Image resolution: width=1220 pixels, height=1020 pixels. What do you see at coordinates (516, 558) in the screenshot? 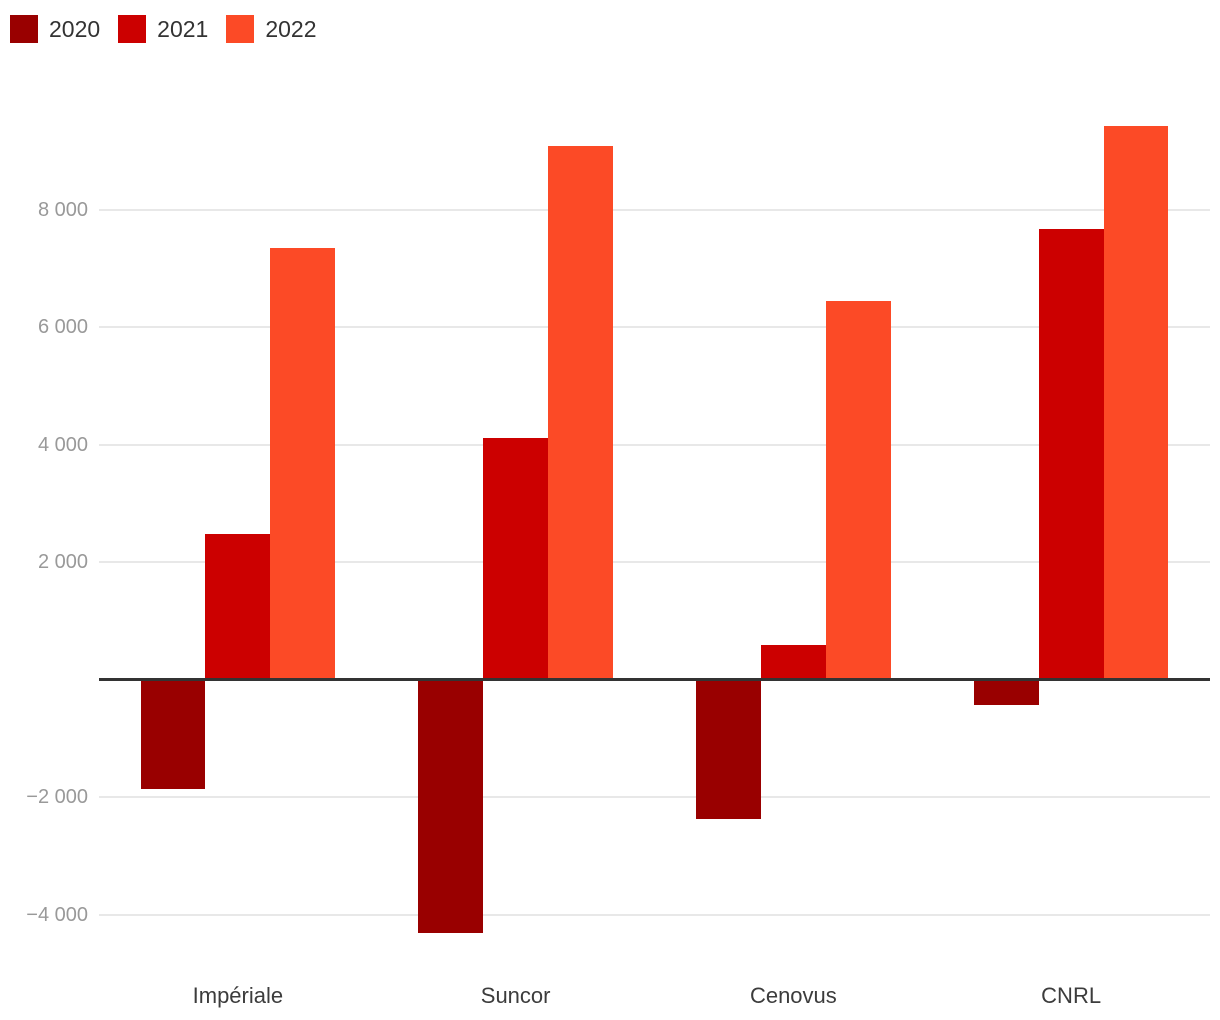
I see `bar-2021-suncor` at bounding box center [516, 558].